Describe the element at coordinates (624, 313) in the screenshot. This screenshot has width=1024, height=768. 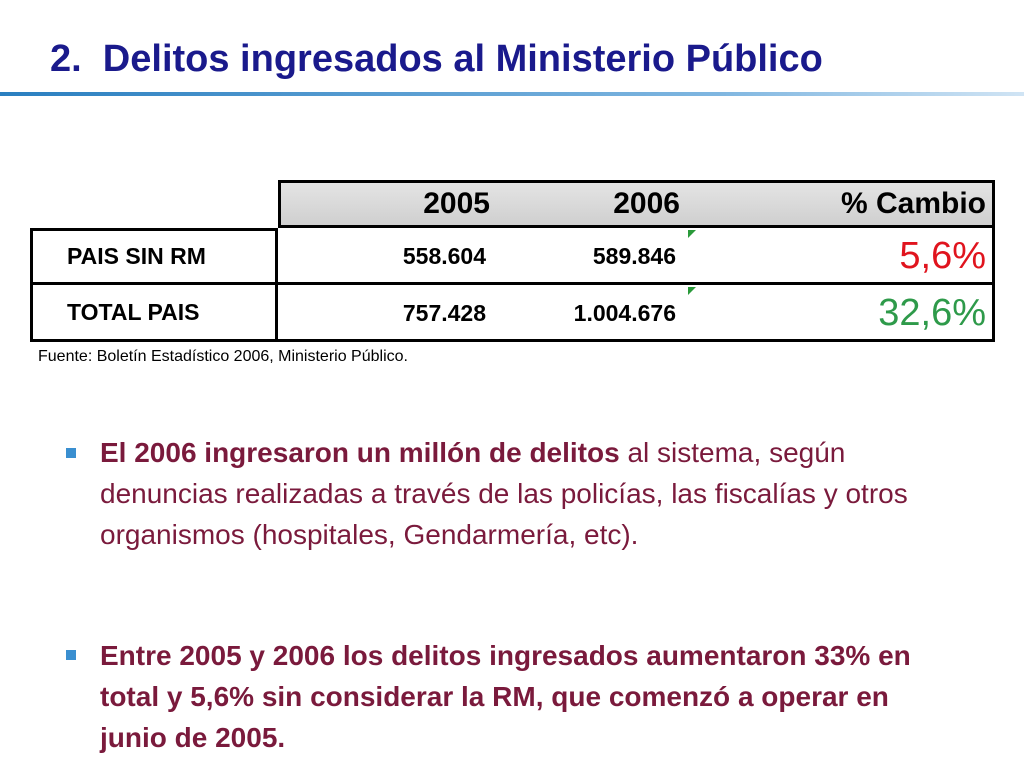
I see `cell: 1.004.676` at that location.